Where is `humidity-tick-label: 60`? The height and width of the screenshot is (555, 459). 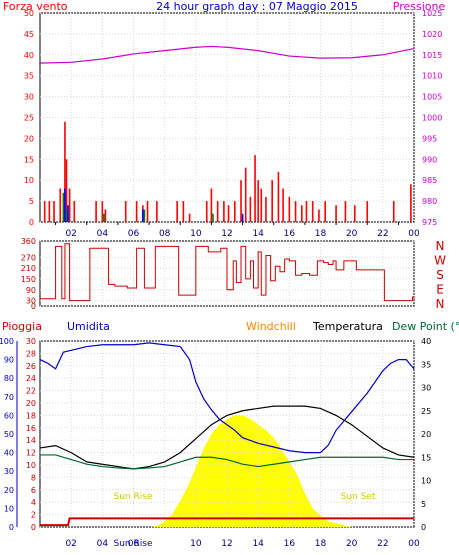
humidity-tick-label: 60 is located at coordinates (9, 415).